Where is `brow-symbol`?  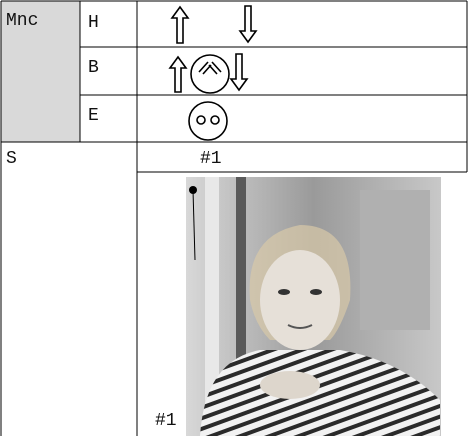 brow-symbol is located at coordinates (208, 73).